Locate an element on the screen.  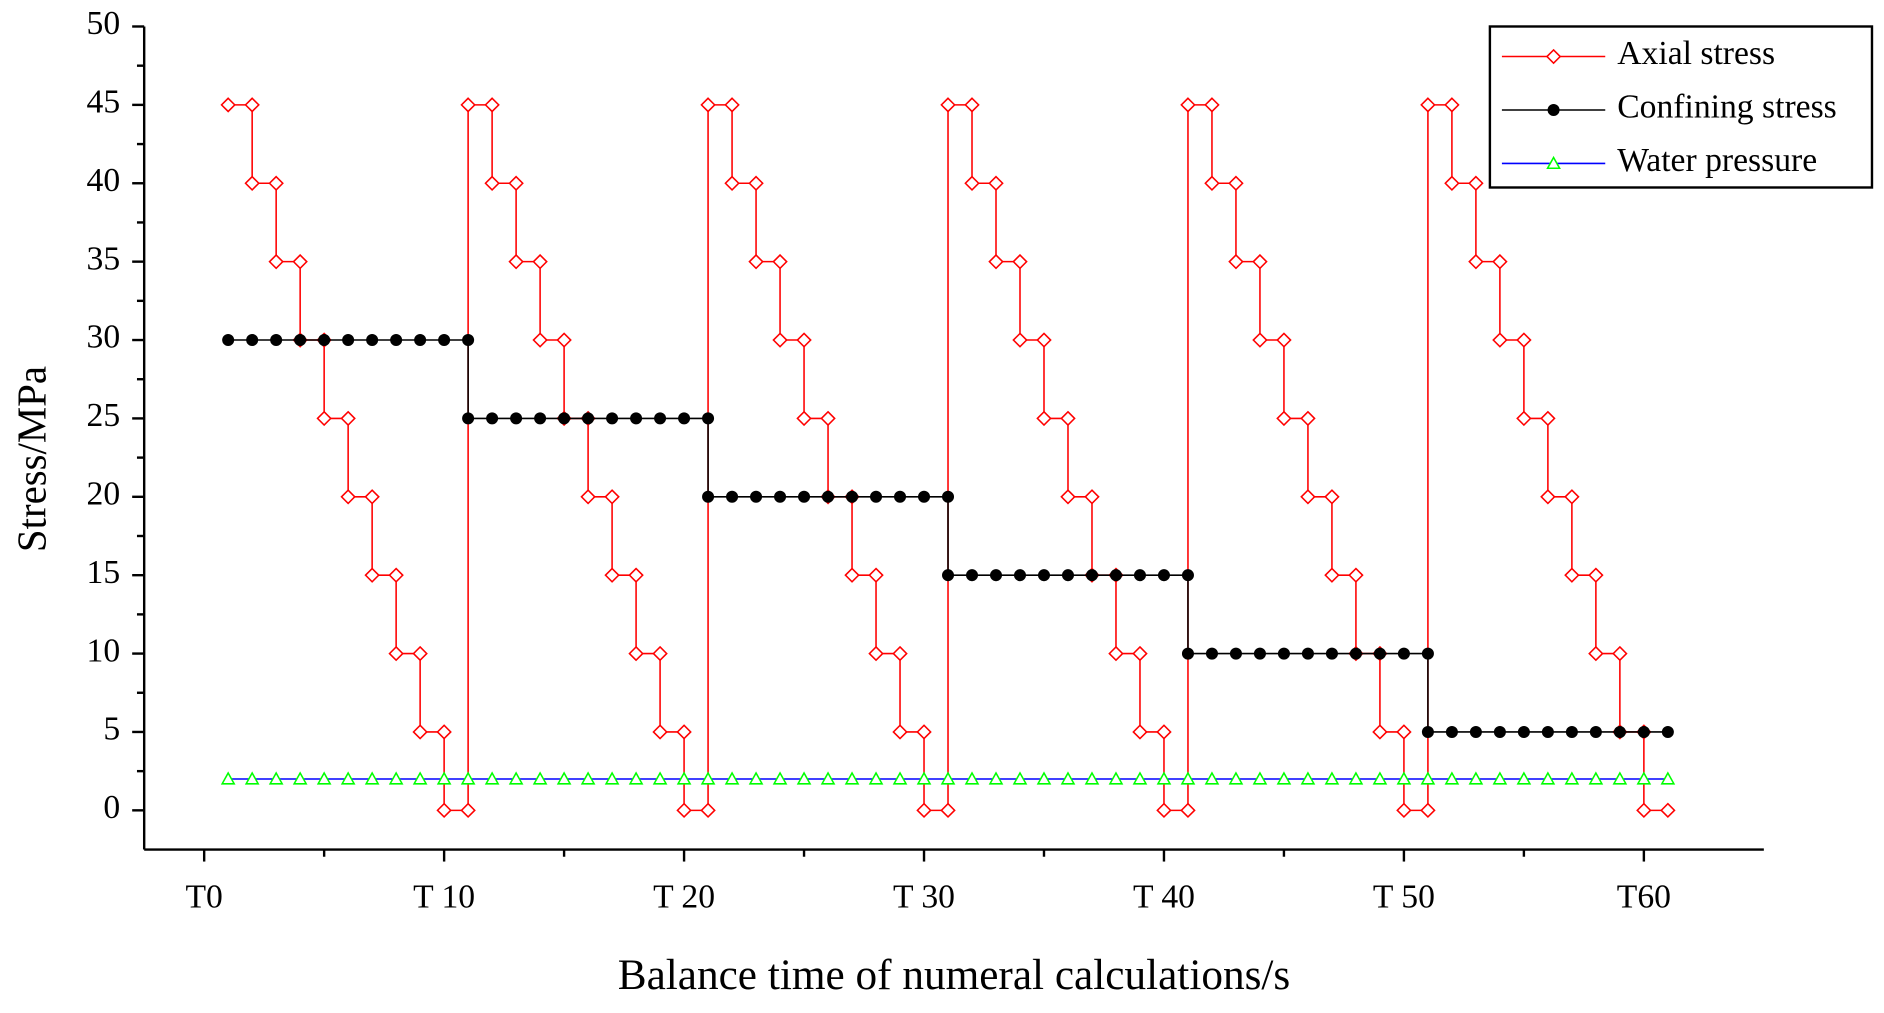
y-tick-label: 30 is located at coordinates (104, 337).